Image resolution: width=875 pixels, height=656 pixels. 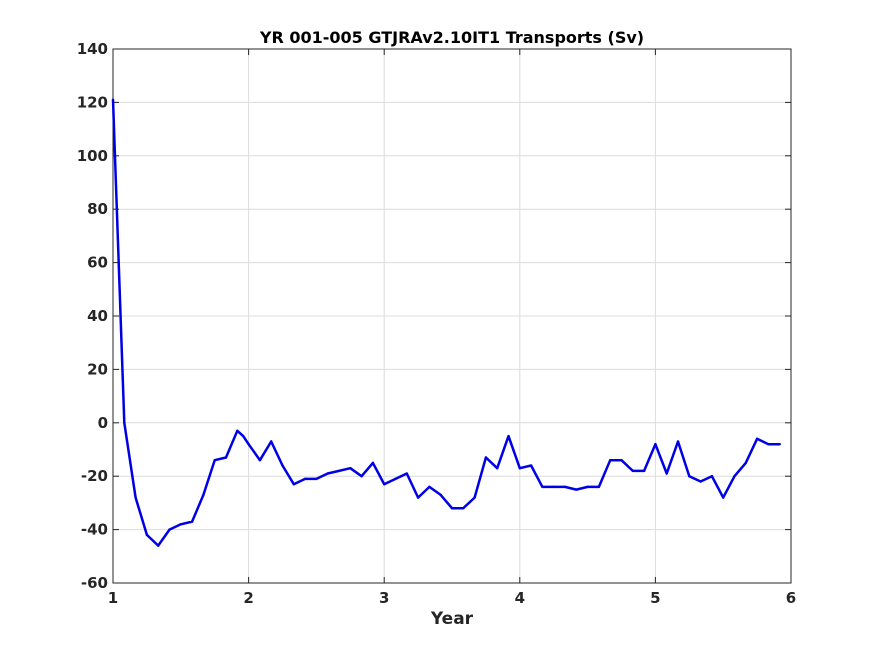 What do you see at coordinates (791, 598) in the screenshot?
I see `x-tick-label: 6` at bounding box center [791, 598].